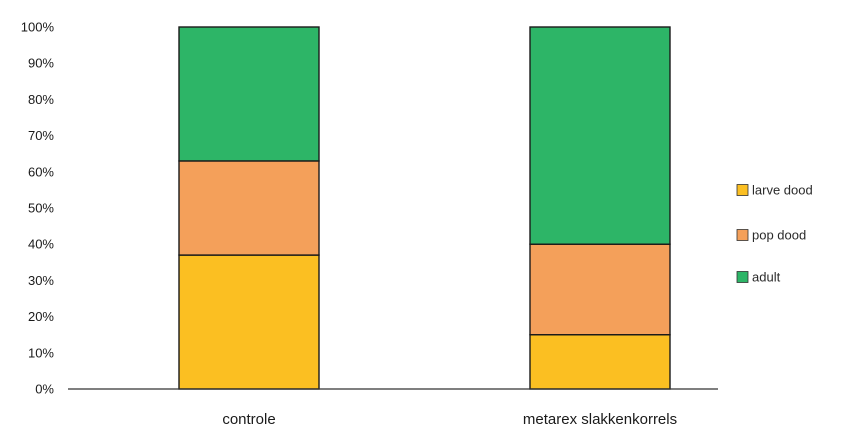 Image resolution: width=847 pixels, height=430 pixels. I want to click on y-tick-label: 50%, so click(41, 208).